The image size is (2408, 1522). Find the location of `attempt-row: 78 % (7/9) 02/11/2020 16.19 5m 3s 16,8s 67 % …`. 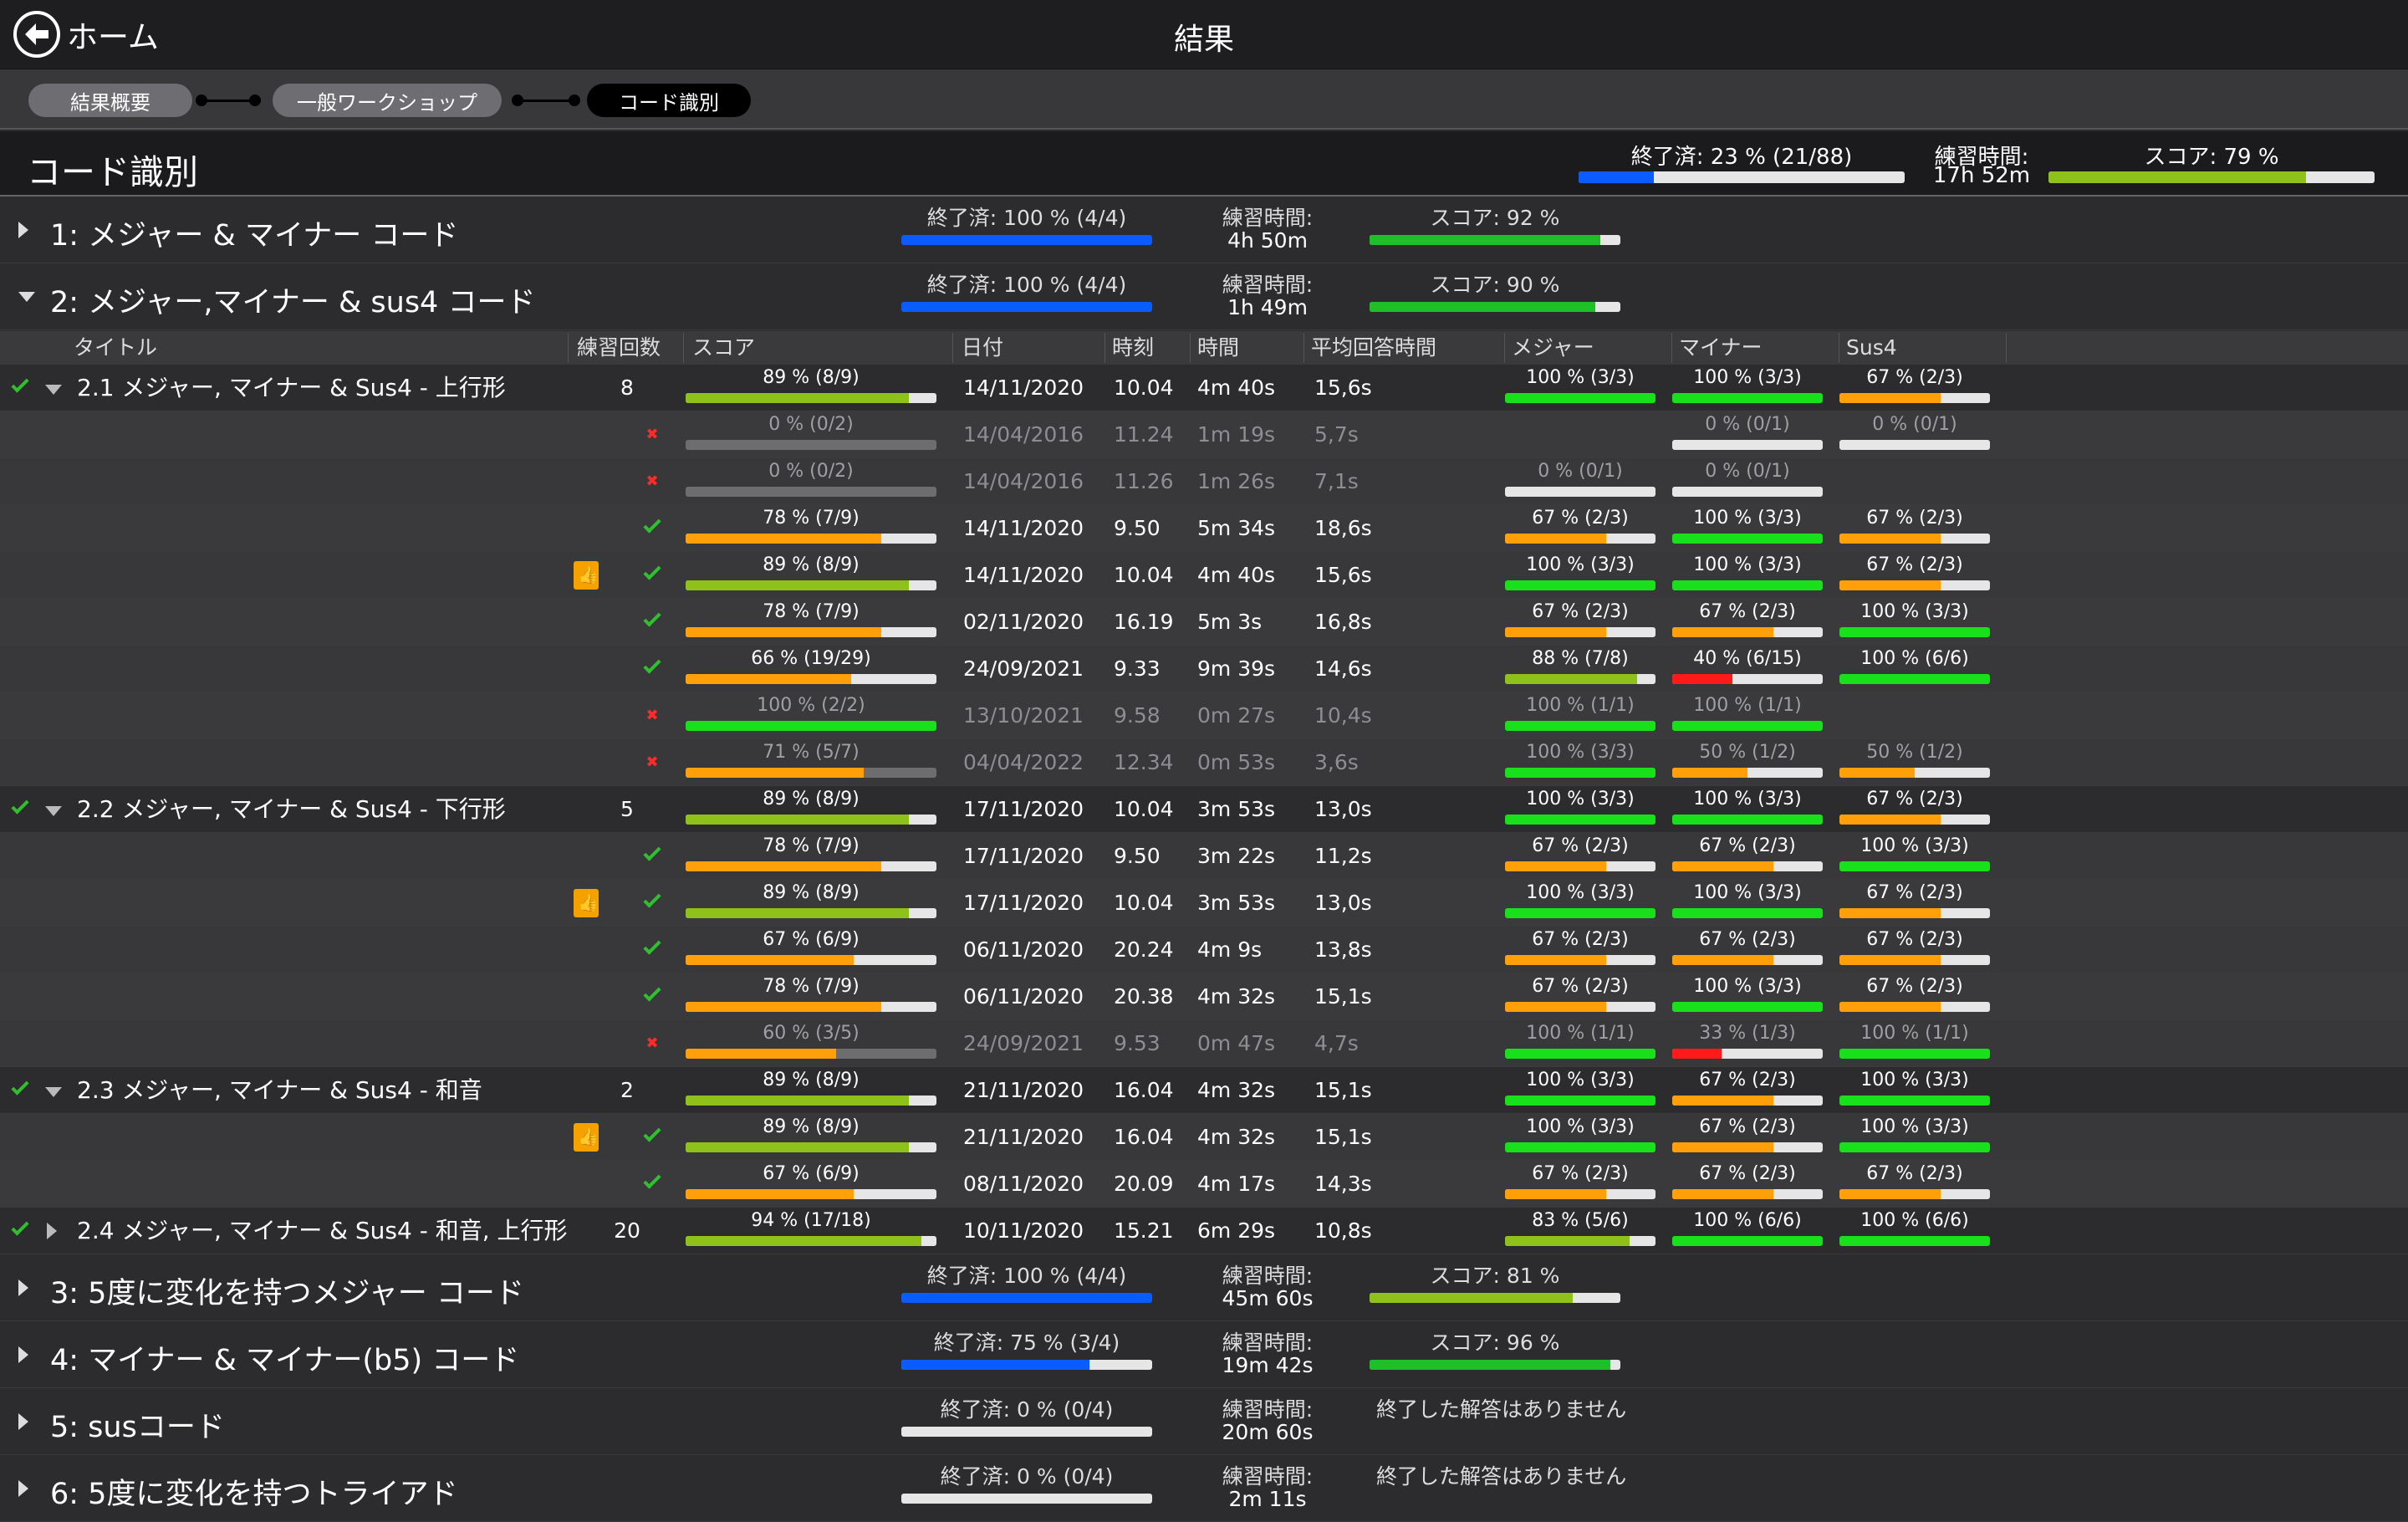

attempt-row: 78 % (7/9) 02/11/2020 16.19 5m 3s 16,8s 67 % … is located at coordinates (1204, 623).